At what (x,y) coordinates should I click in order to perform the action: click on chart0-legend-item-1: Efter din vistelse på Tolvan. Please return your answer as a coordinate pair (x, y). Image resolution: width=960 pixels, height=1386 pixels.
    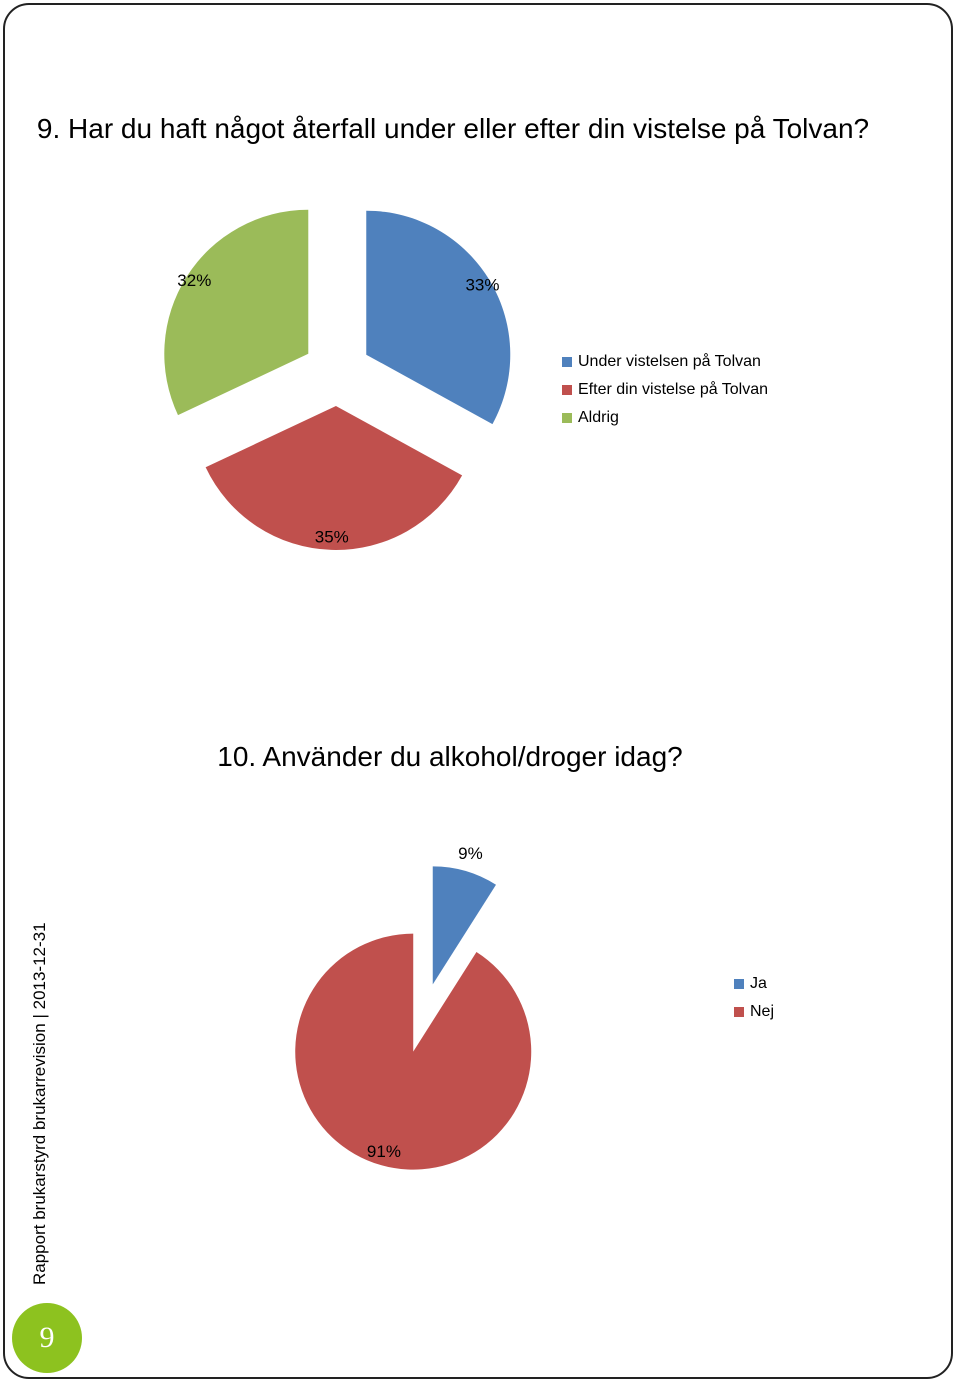
    Looking at the image, I should click on (665, 390).